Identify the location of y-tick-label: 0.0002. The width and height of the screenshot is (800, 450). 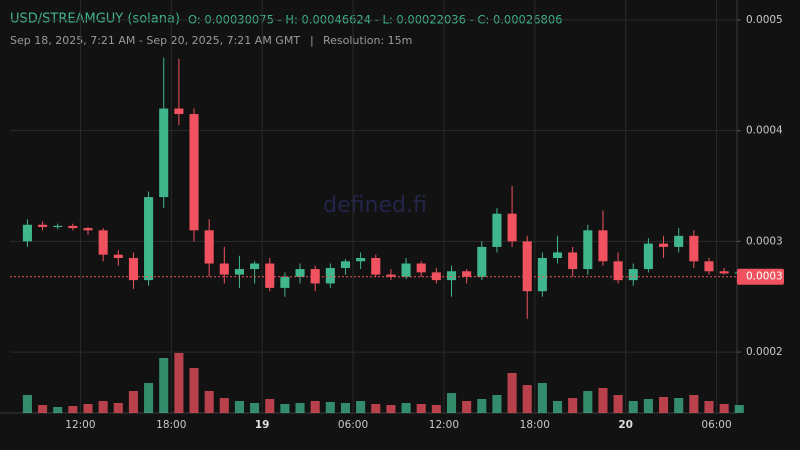
(764, 352).